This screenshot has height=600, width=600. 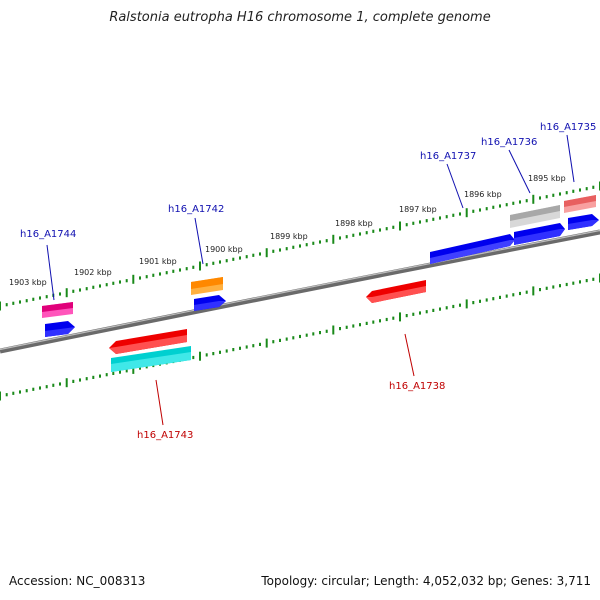 What do you see at coordinates (148, 341) in the screenshot?
I see `gene-arrow-reverse` at bounding box center [148, 341].